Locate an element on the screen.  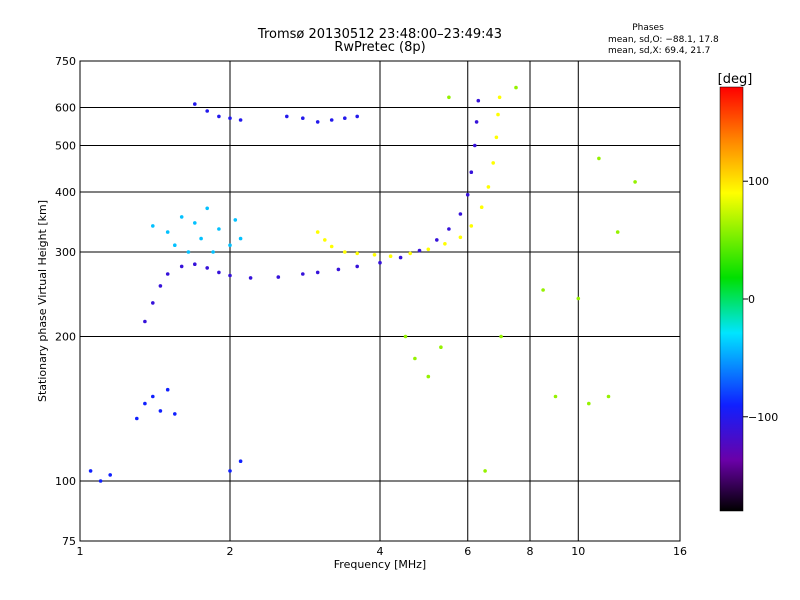
y-tick-label: 750 is located at coordinates (65, 61).